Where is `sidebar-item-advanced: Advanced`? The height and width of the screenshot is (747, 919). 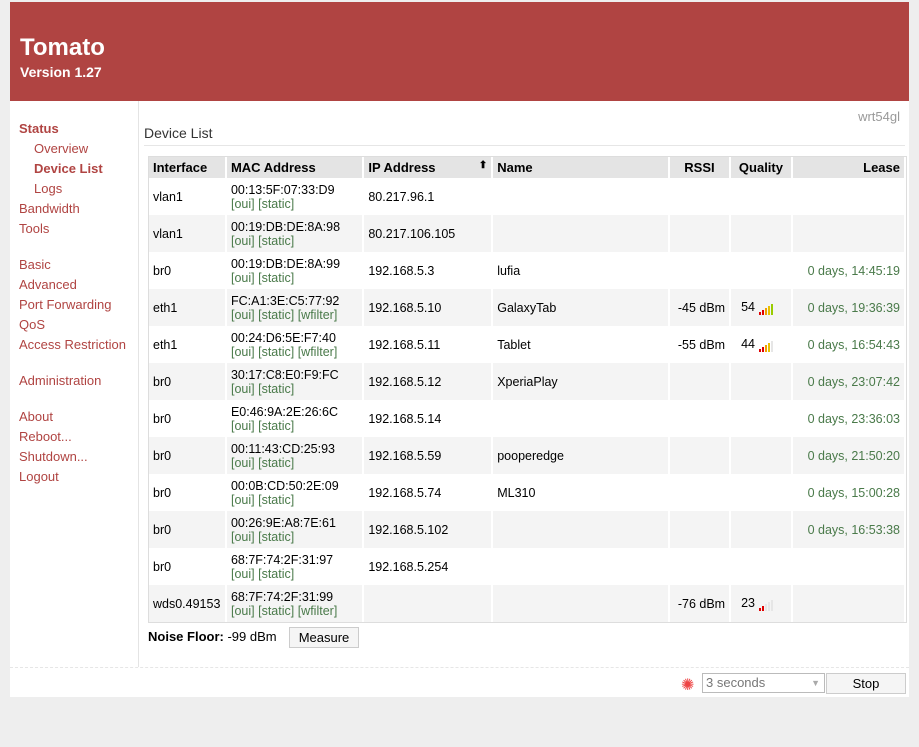
sidebar-item-advanced: Advanced is located at coordinates (48, 284).